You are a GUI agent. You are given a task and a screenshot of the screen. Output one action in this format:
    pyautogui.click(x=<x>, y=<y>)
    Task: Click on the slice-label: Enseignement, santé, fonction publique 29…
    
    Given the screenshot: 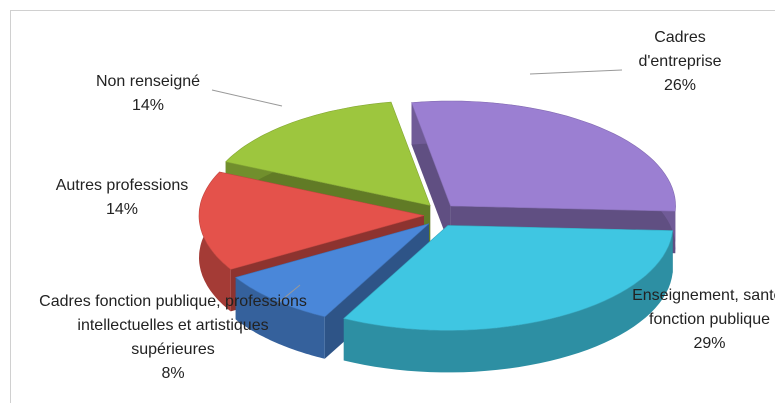 What is the action you would take?
    pyautogui.click(x=703, y=320)
    